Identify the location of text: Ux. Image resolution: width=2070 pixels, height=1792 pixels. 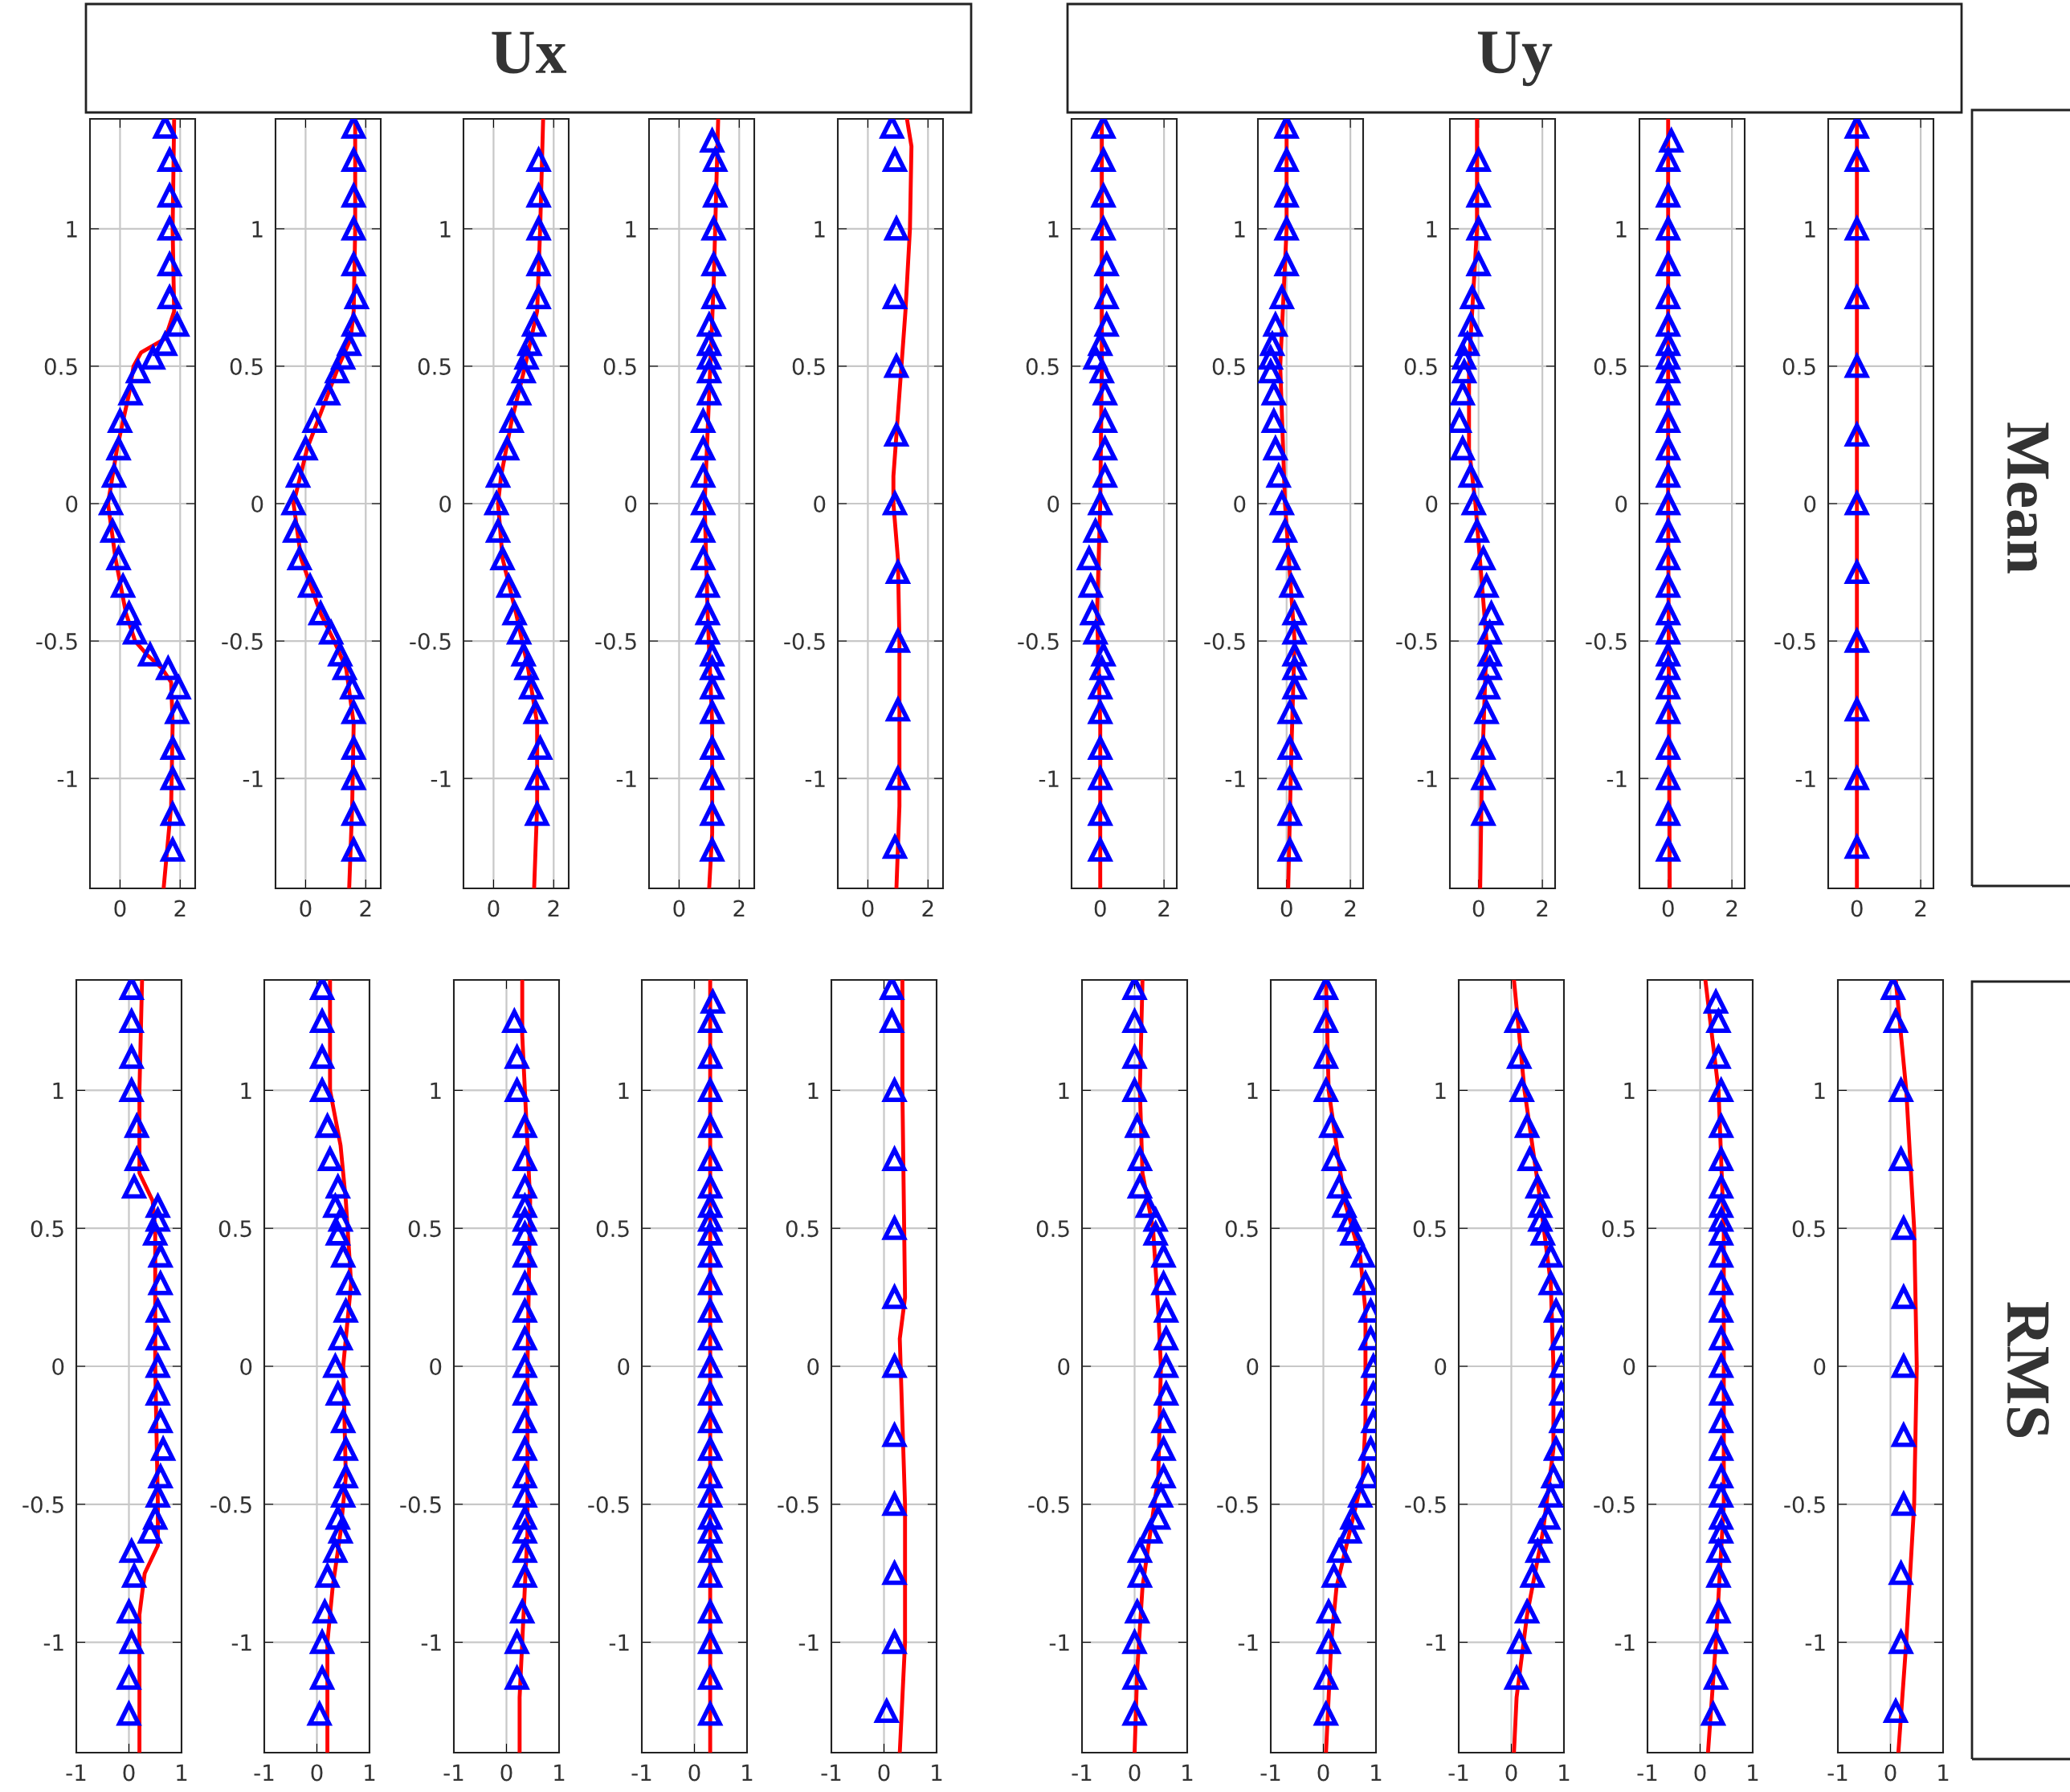
(529, 52).